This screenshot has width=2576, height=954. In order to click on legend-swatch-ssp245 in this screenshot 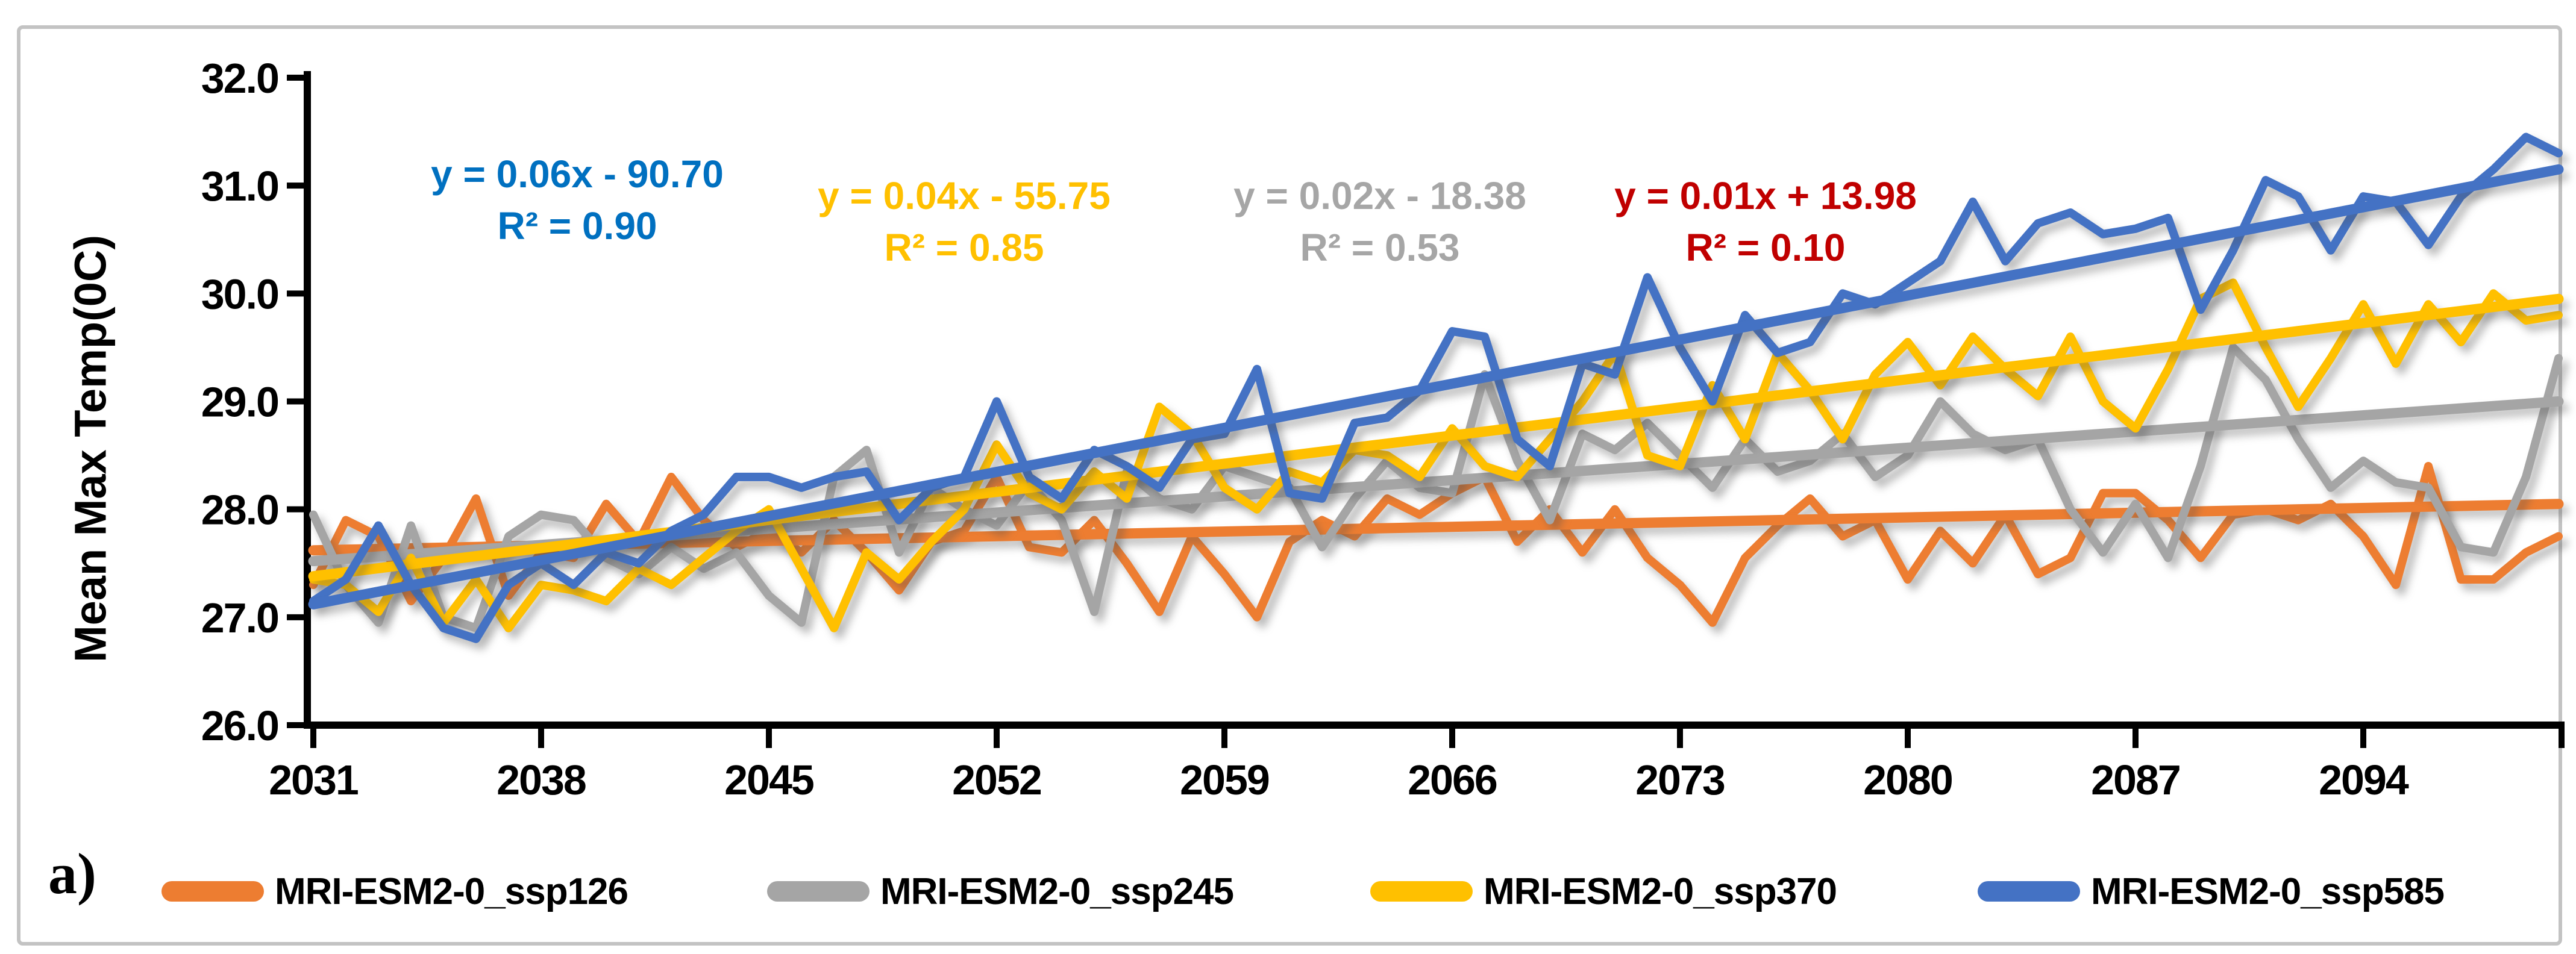, I will do `click(818, 892)`.